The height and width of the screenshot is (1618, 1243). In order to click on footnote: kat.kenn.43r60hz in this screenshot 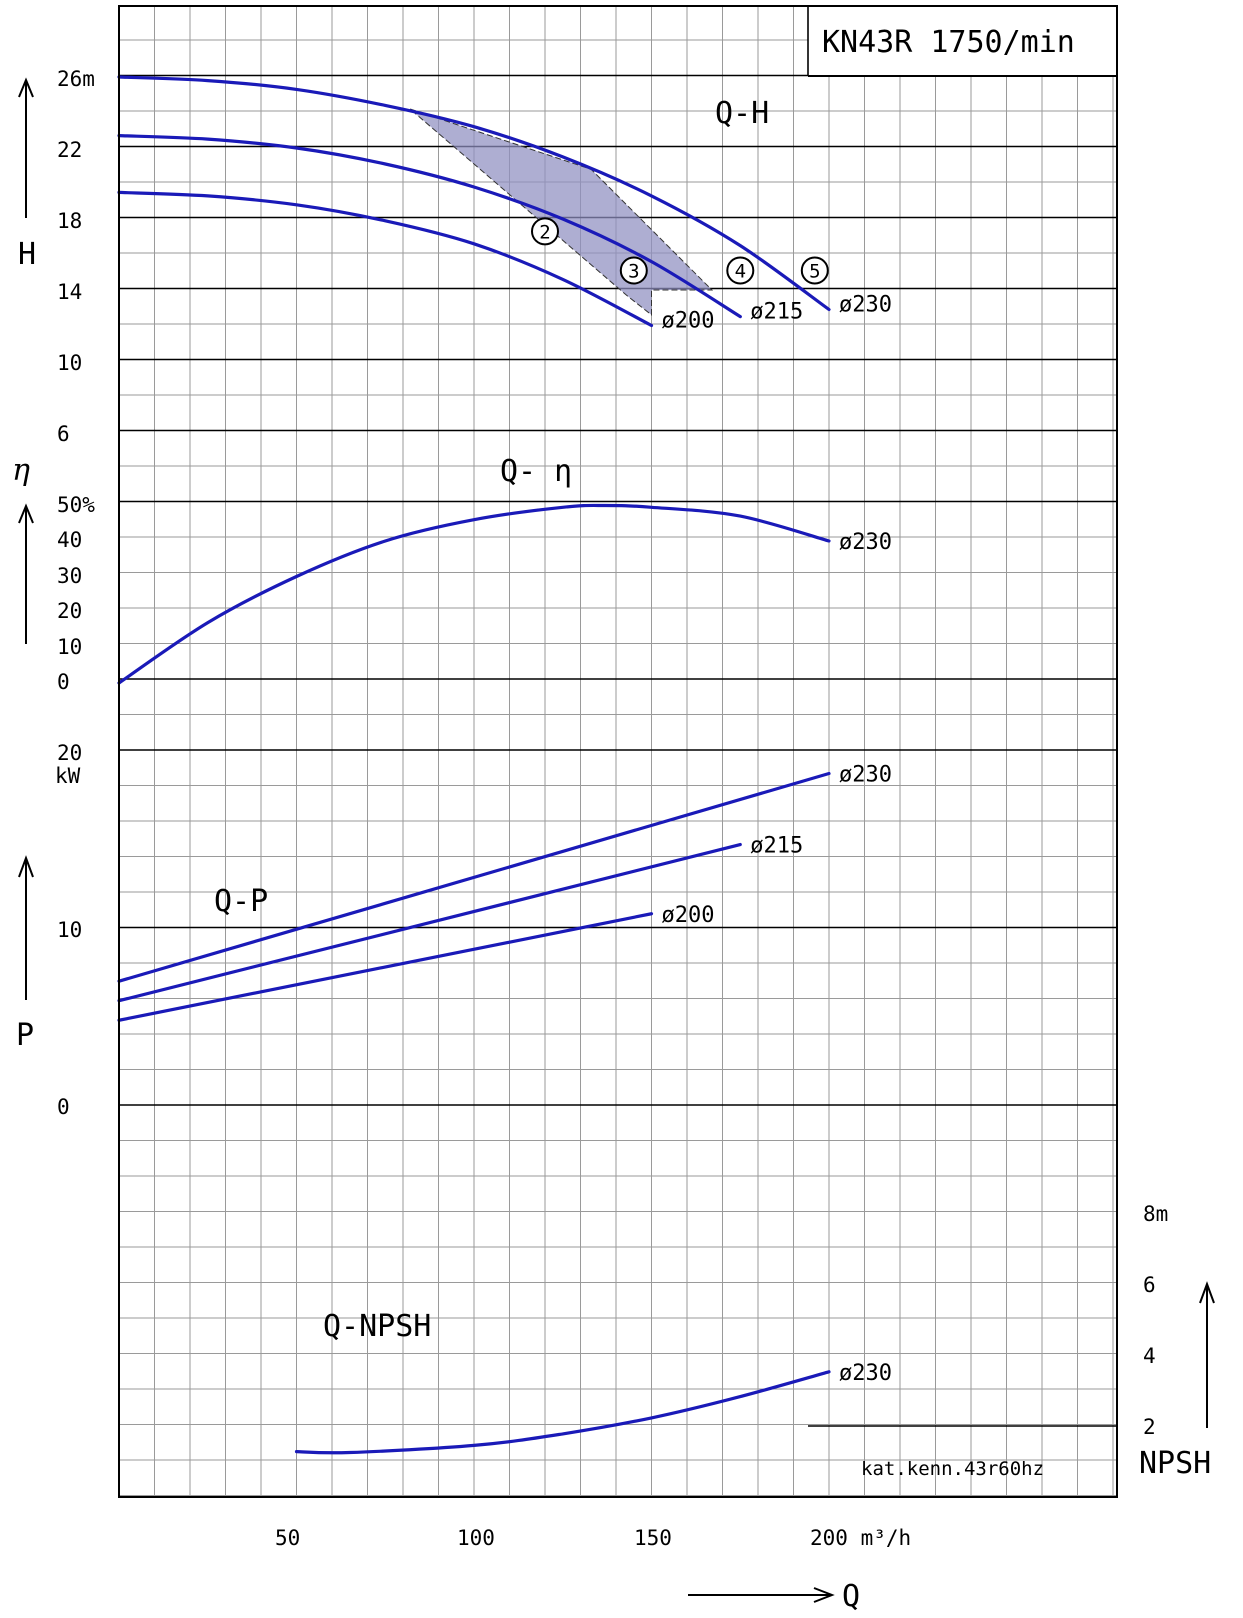, I will do `click(952, 1469)`.